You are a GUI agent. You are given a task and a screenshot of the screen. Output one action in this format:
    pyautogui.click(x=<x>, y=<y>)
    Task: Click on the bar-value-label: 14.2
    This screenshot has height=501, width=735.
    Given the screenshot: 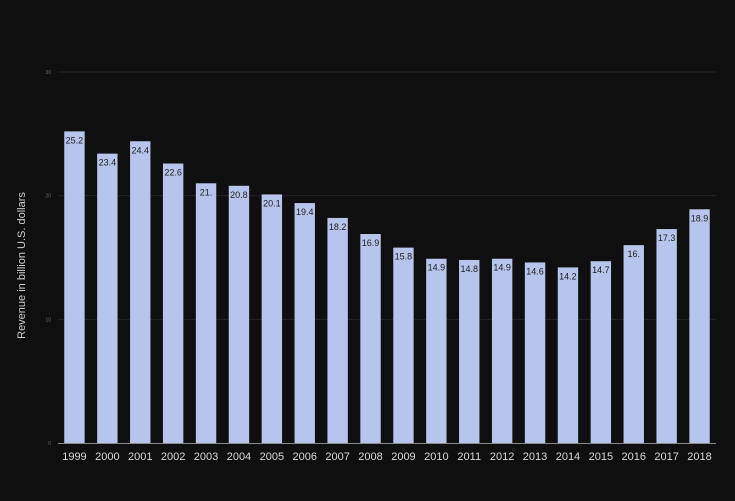 What is the action you would take?
    pyautogui.click(x=568, y=276)
    